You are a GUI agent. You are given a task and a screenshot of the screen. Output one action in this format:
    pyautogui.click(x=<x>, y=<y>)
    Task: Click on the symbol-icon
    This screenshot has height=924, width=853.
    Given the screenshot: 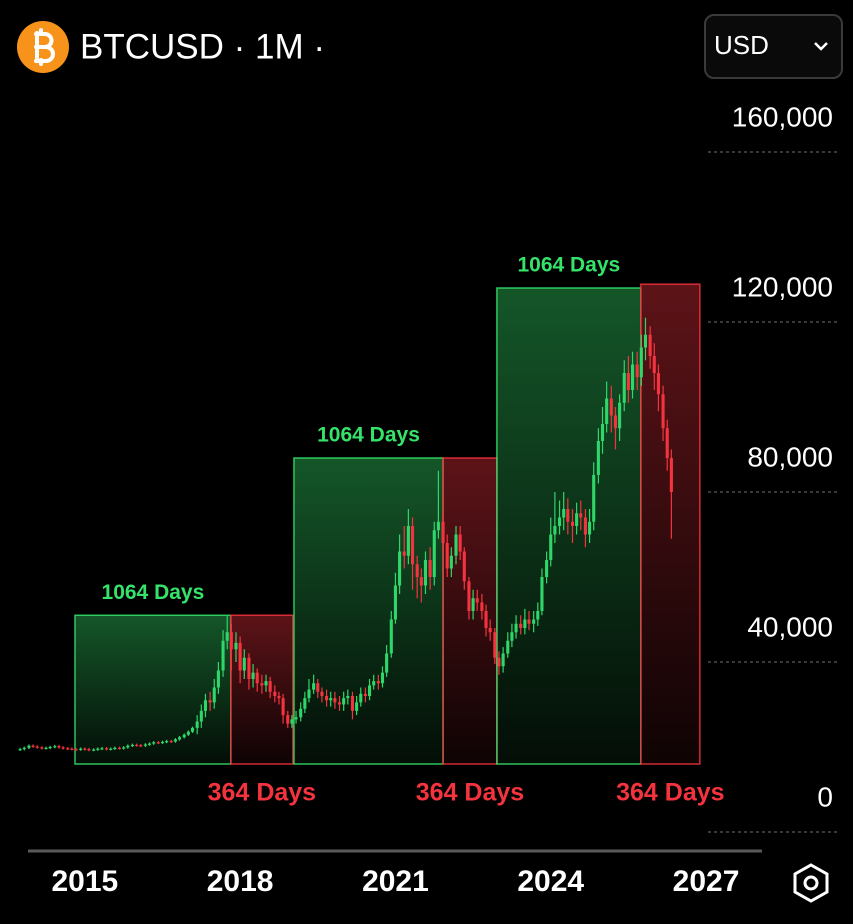 What is the action you would take?
    pyautogui.click(x=43, y=47)
    